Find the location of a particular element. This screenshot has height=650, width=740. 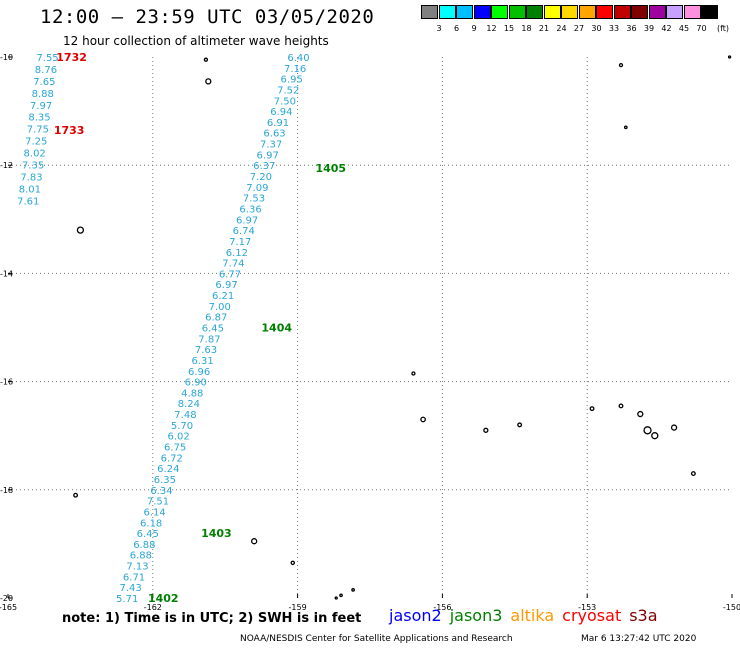

pass-time-label: 1733 is located at coordinates (69, 130).